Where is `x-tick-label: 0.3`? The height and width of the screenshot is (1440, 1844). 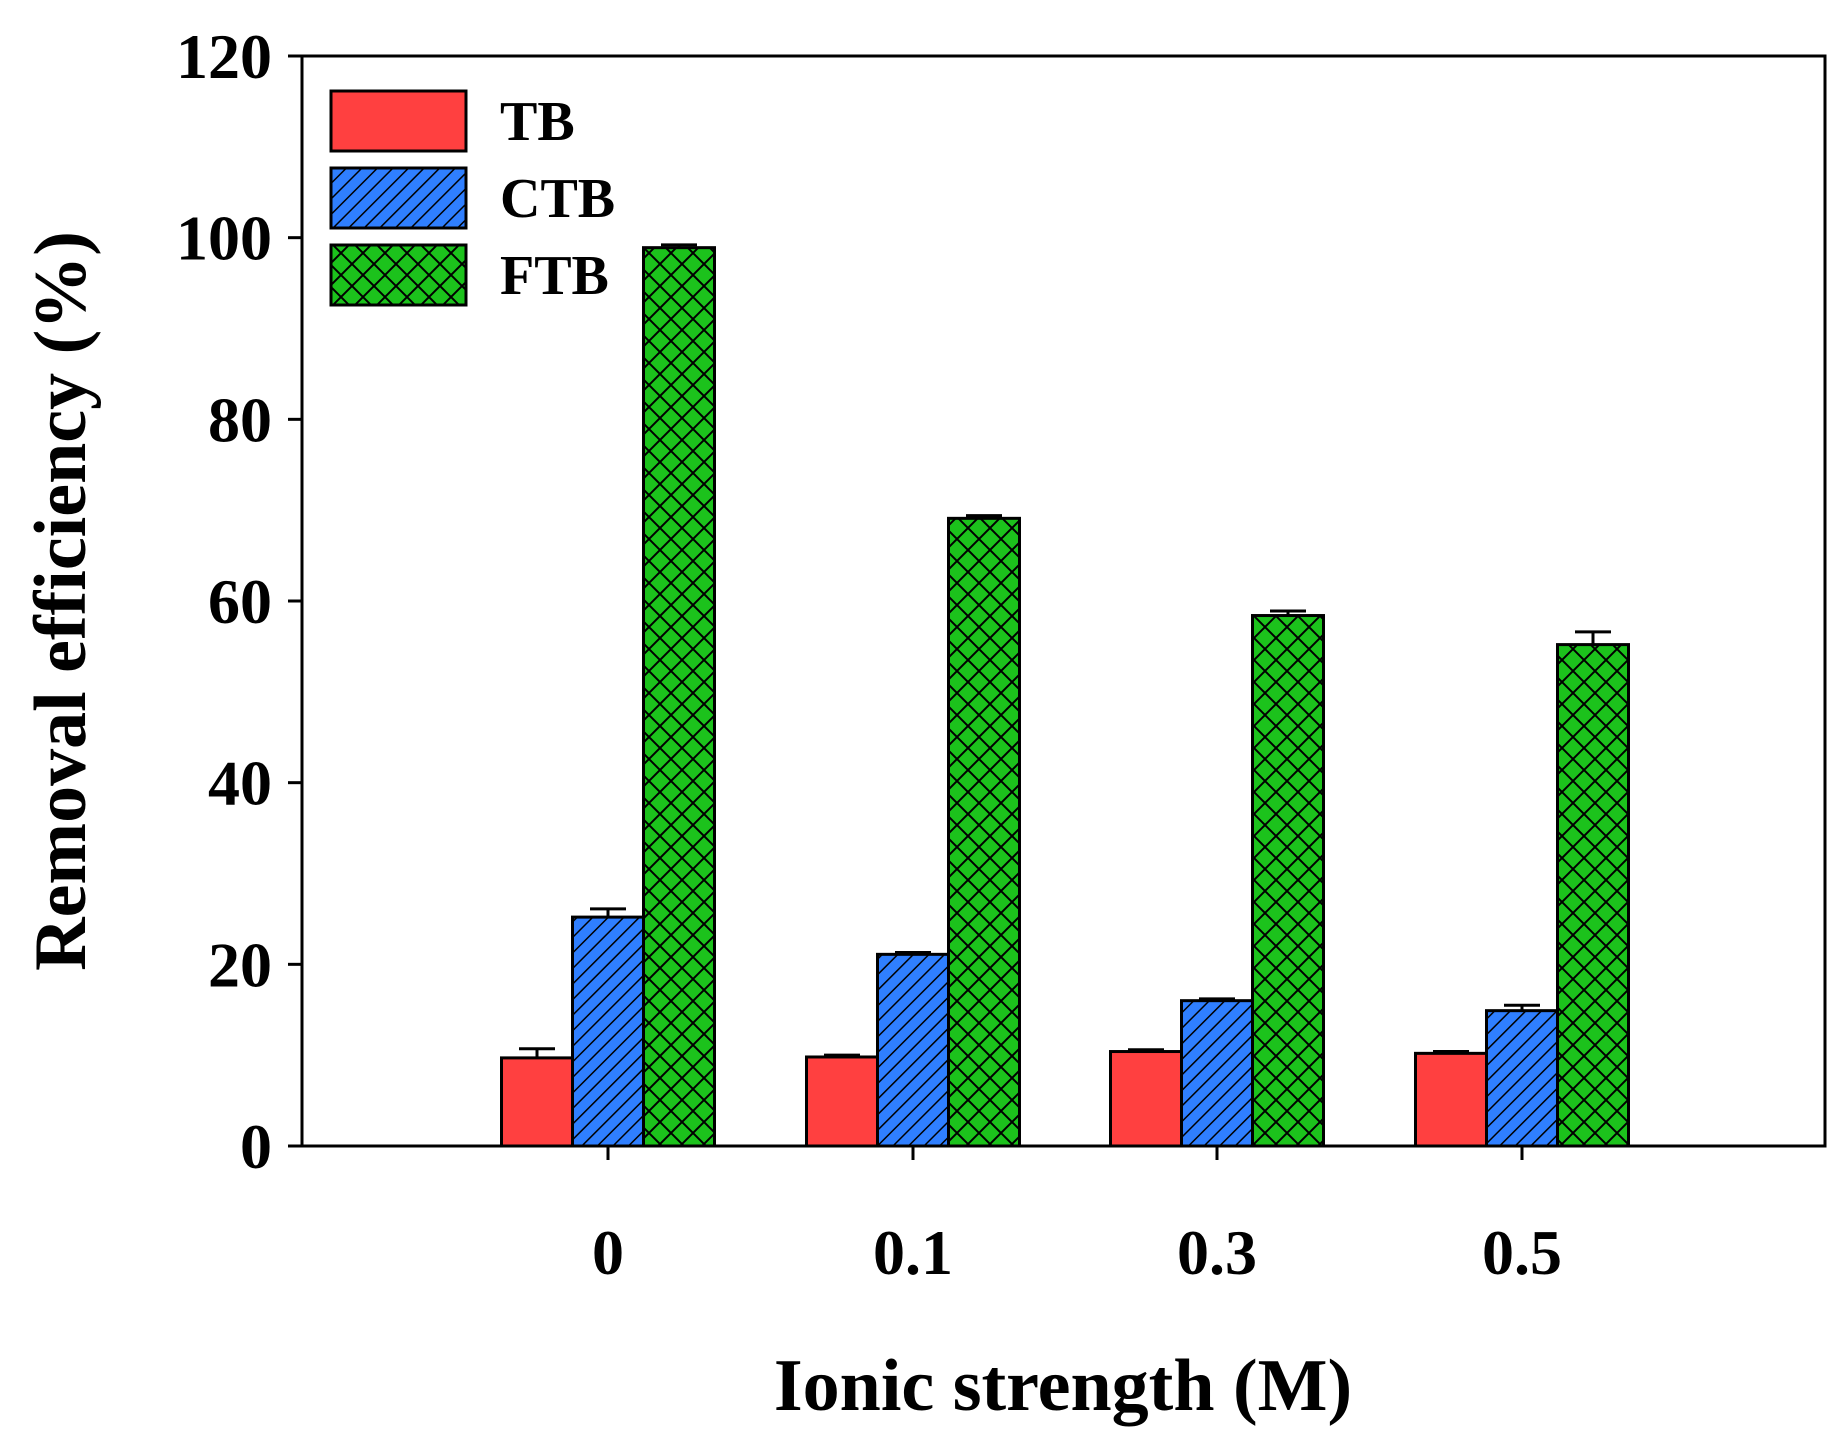
x-tick-label: 0.3 is located at coordinates (1217, 1252).